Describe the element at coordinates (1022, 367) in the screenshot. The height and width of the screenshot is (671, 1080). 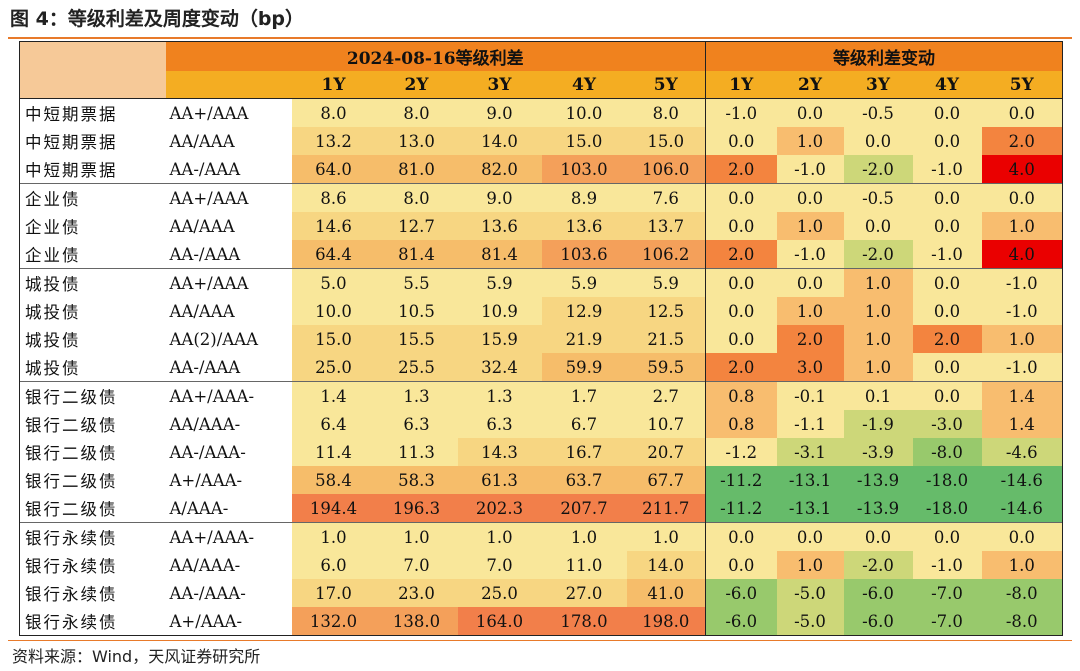
I see `change-cell-5y: -1.0` at that location.